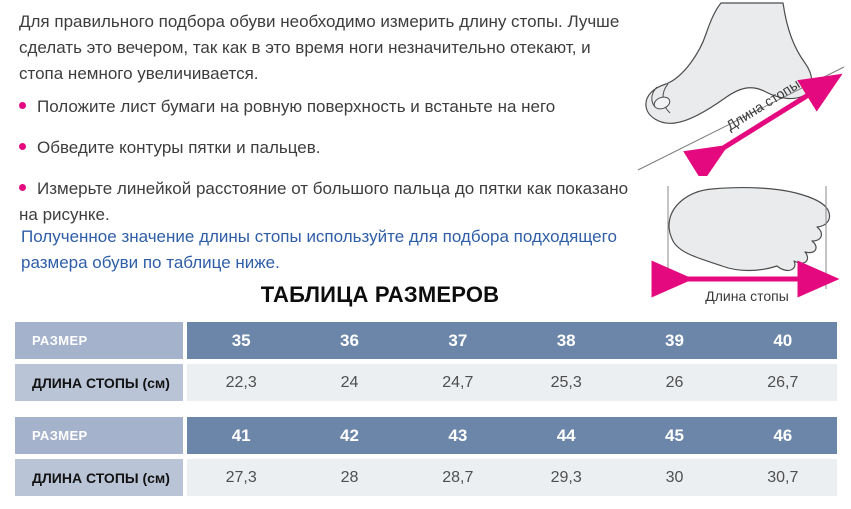  I want to click on size-cell: 39, so click(674, 340).